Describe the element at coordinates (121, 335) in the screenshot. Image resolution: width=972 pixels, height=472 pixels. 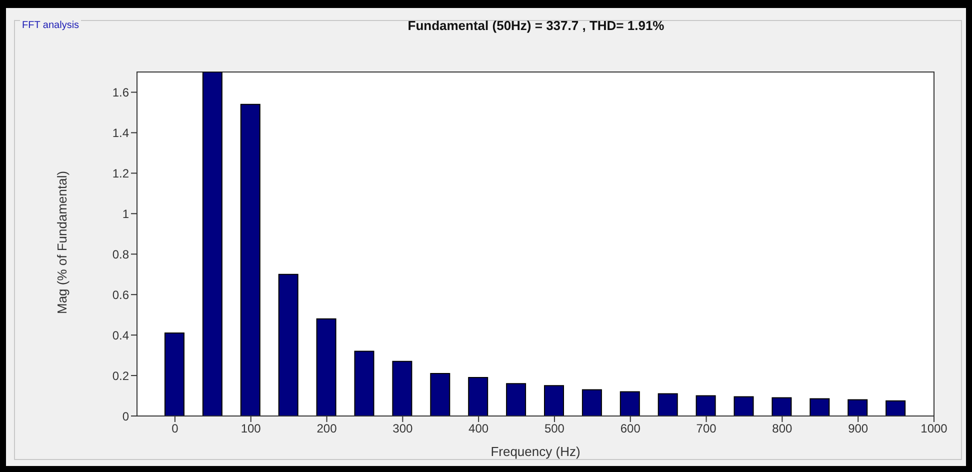
I see `y-tick-label: 0.4` at that location.